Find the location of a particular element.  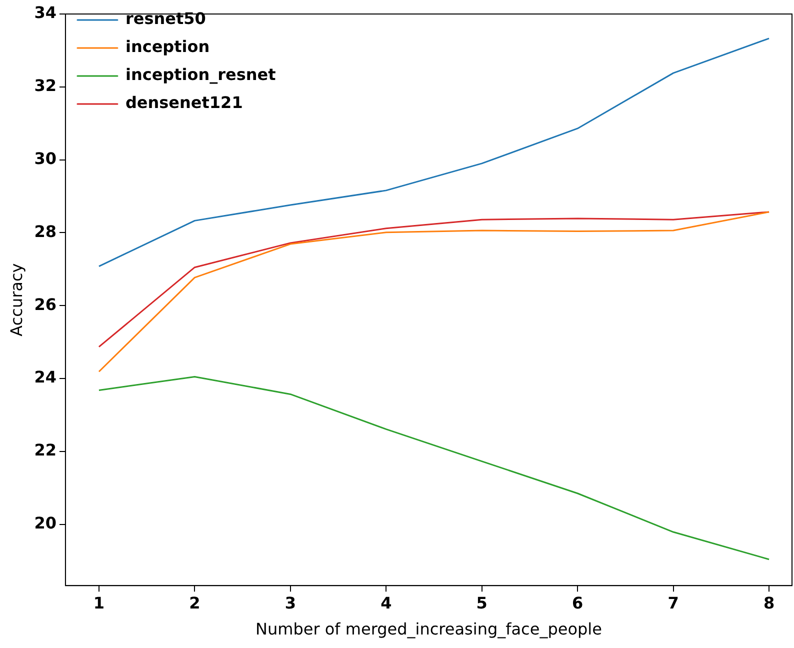

x-tick-label: 3 is located at coordinates (290, 602).